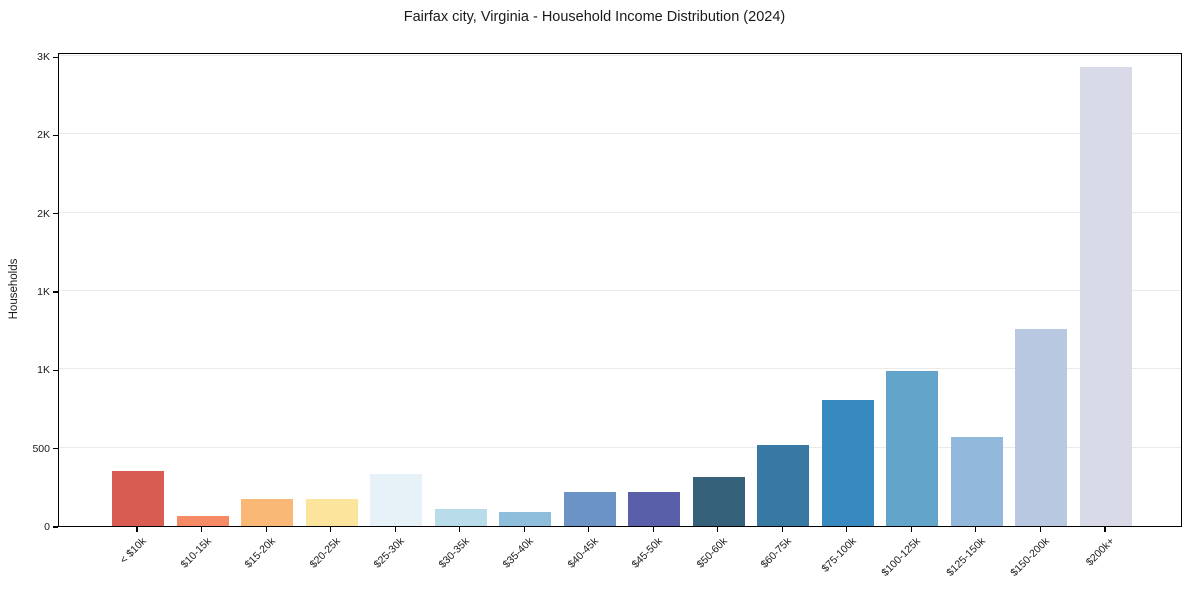 This screenshot has width=1189, height=590. What do you see at coordinates (460, 517) in the screenshot?
I see `bar-30-35k` at bounding box center [460, 517].